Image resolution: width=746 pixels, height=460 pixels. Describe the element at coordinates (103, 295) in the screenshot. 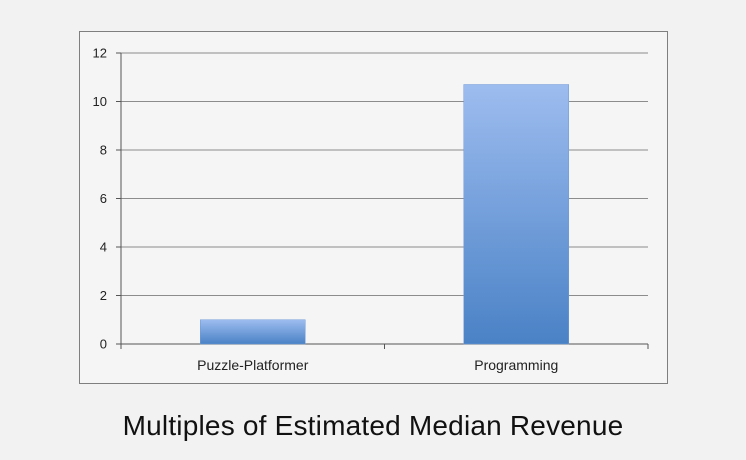

I see `y-tick-label: 2` at that location.